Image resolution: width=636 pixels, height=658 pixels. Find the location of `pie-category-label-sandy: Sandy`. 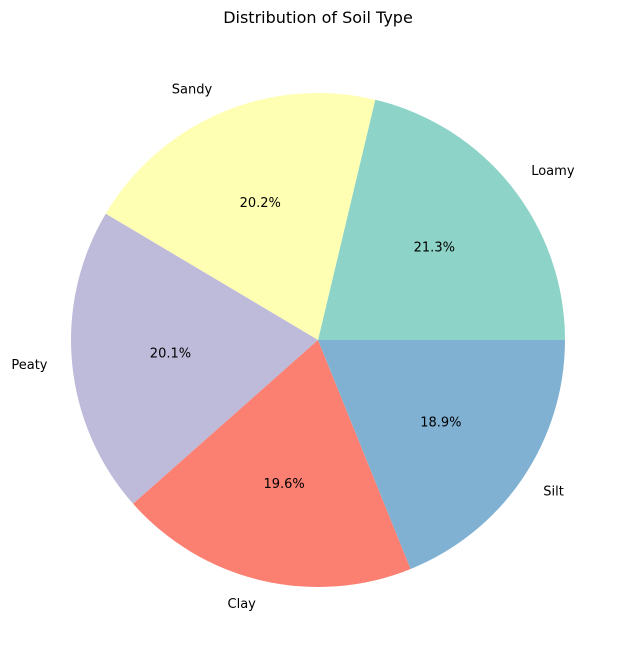

pie-category-label-sandy: Sandy is located at coordinates (192, 89).